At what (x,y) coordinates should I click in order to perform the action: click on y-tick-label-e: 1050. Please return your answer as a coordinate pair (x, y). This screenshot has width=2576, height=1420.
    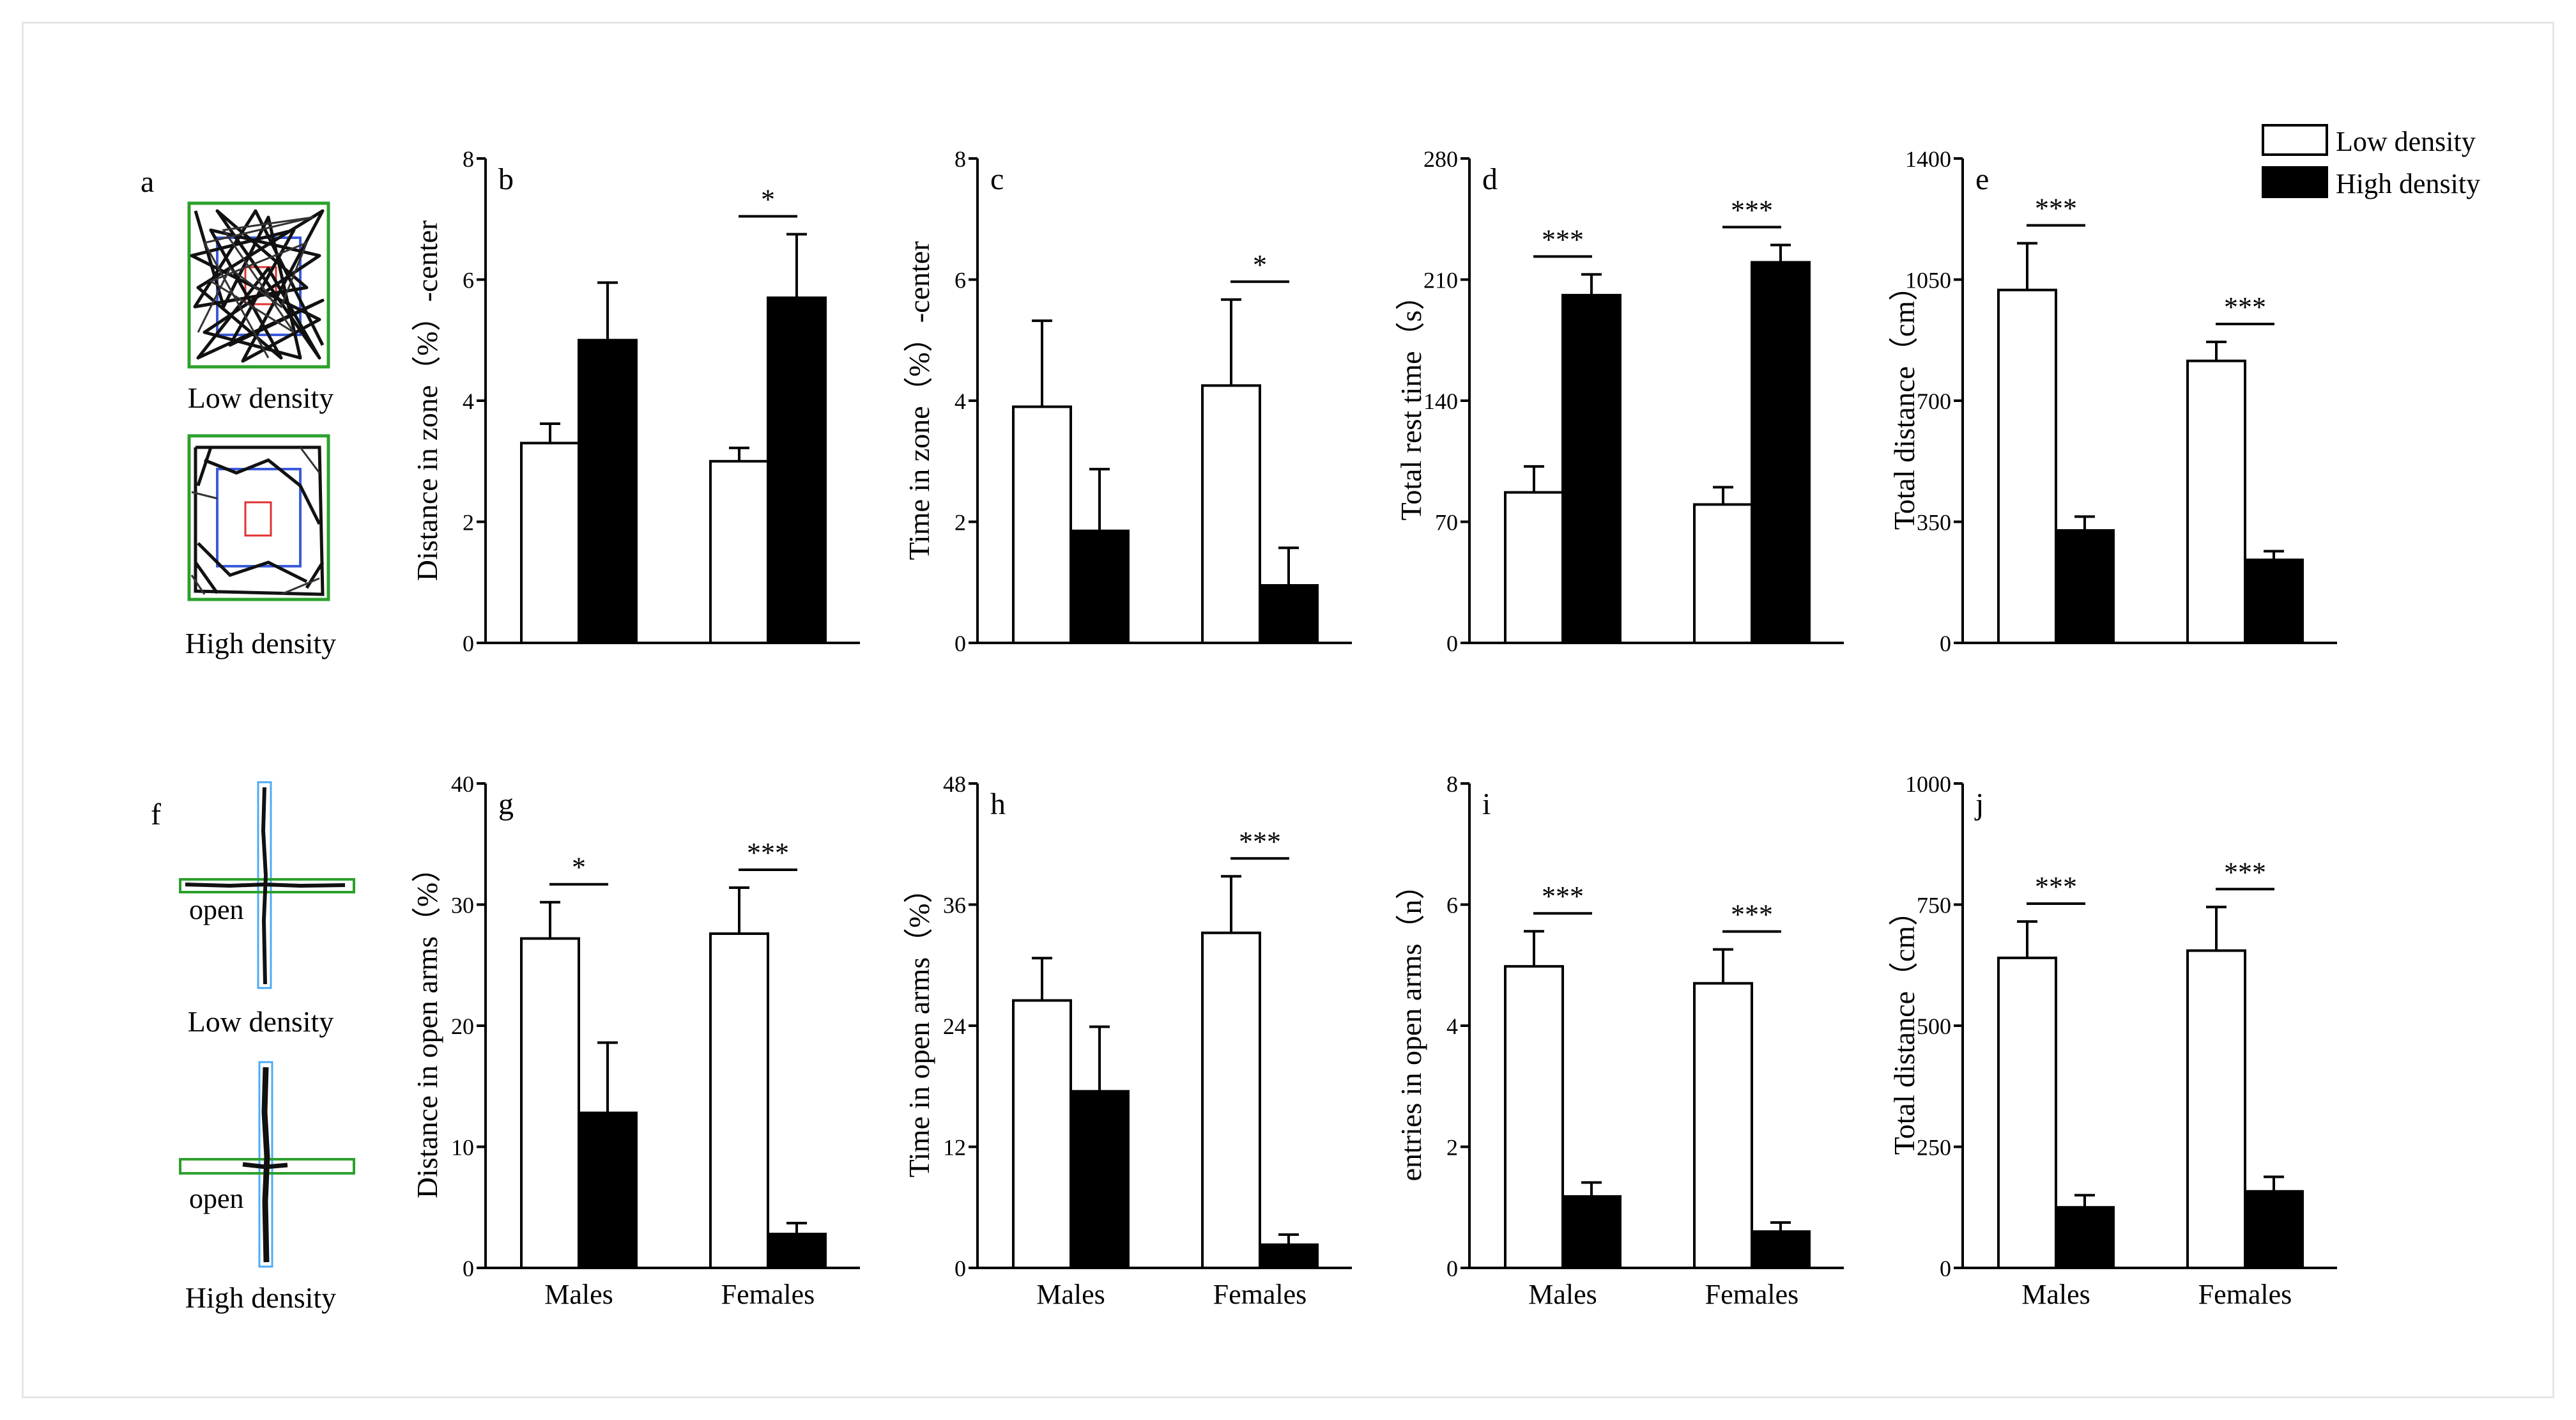
    Looking at the image, I should click on (1928, 280).